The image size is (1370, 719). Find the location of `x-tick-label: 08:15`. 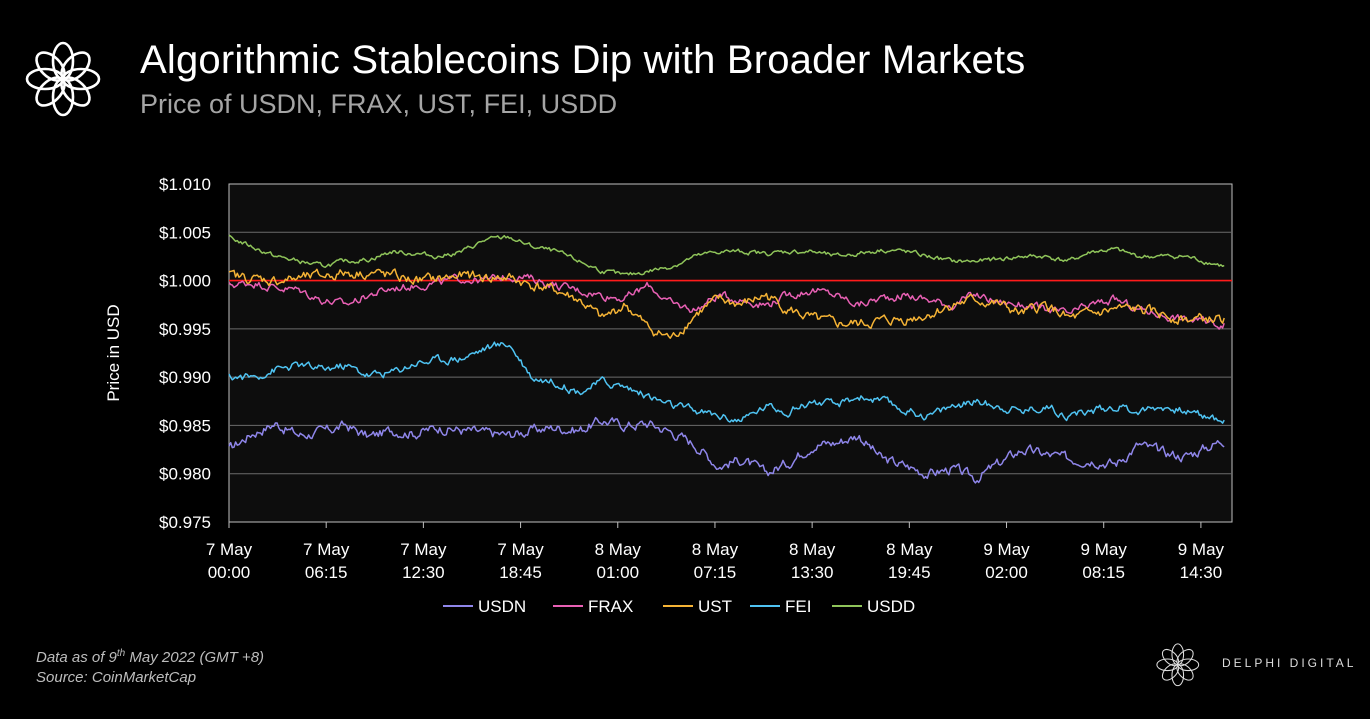

x-tick-label: 08:15 is located at coordinates (1103, 572).